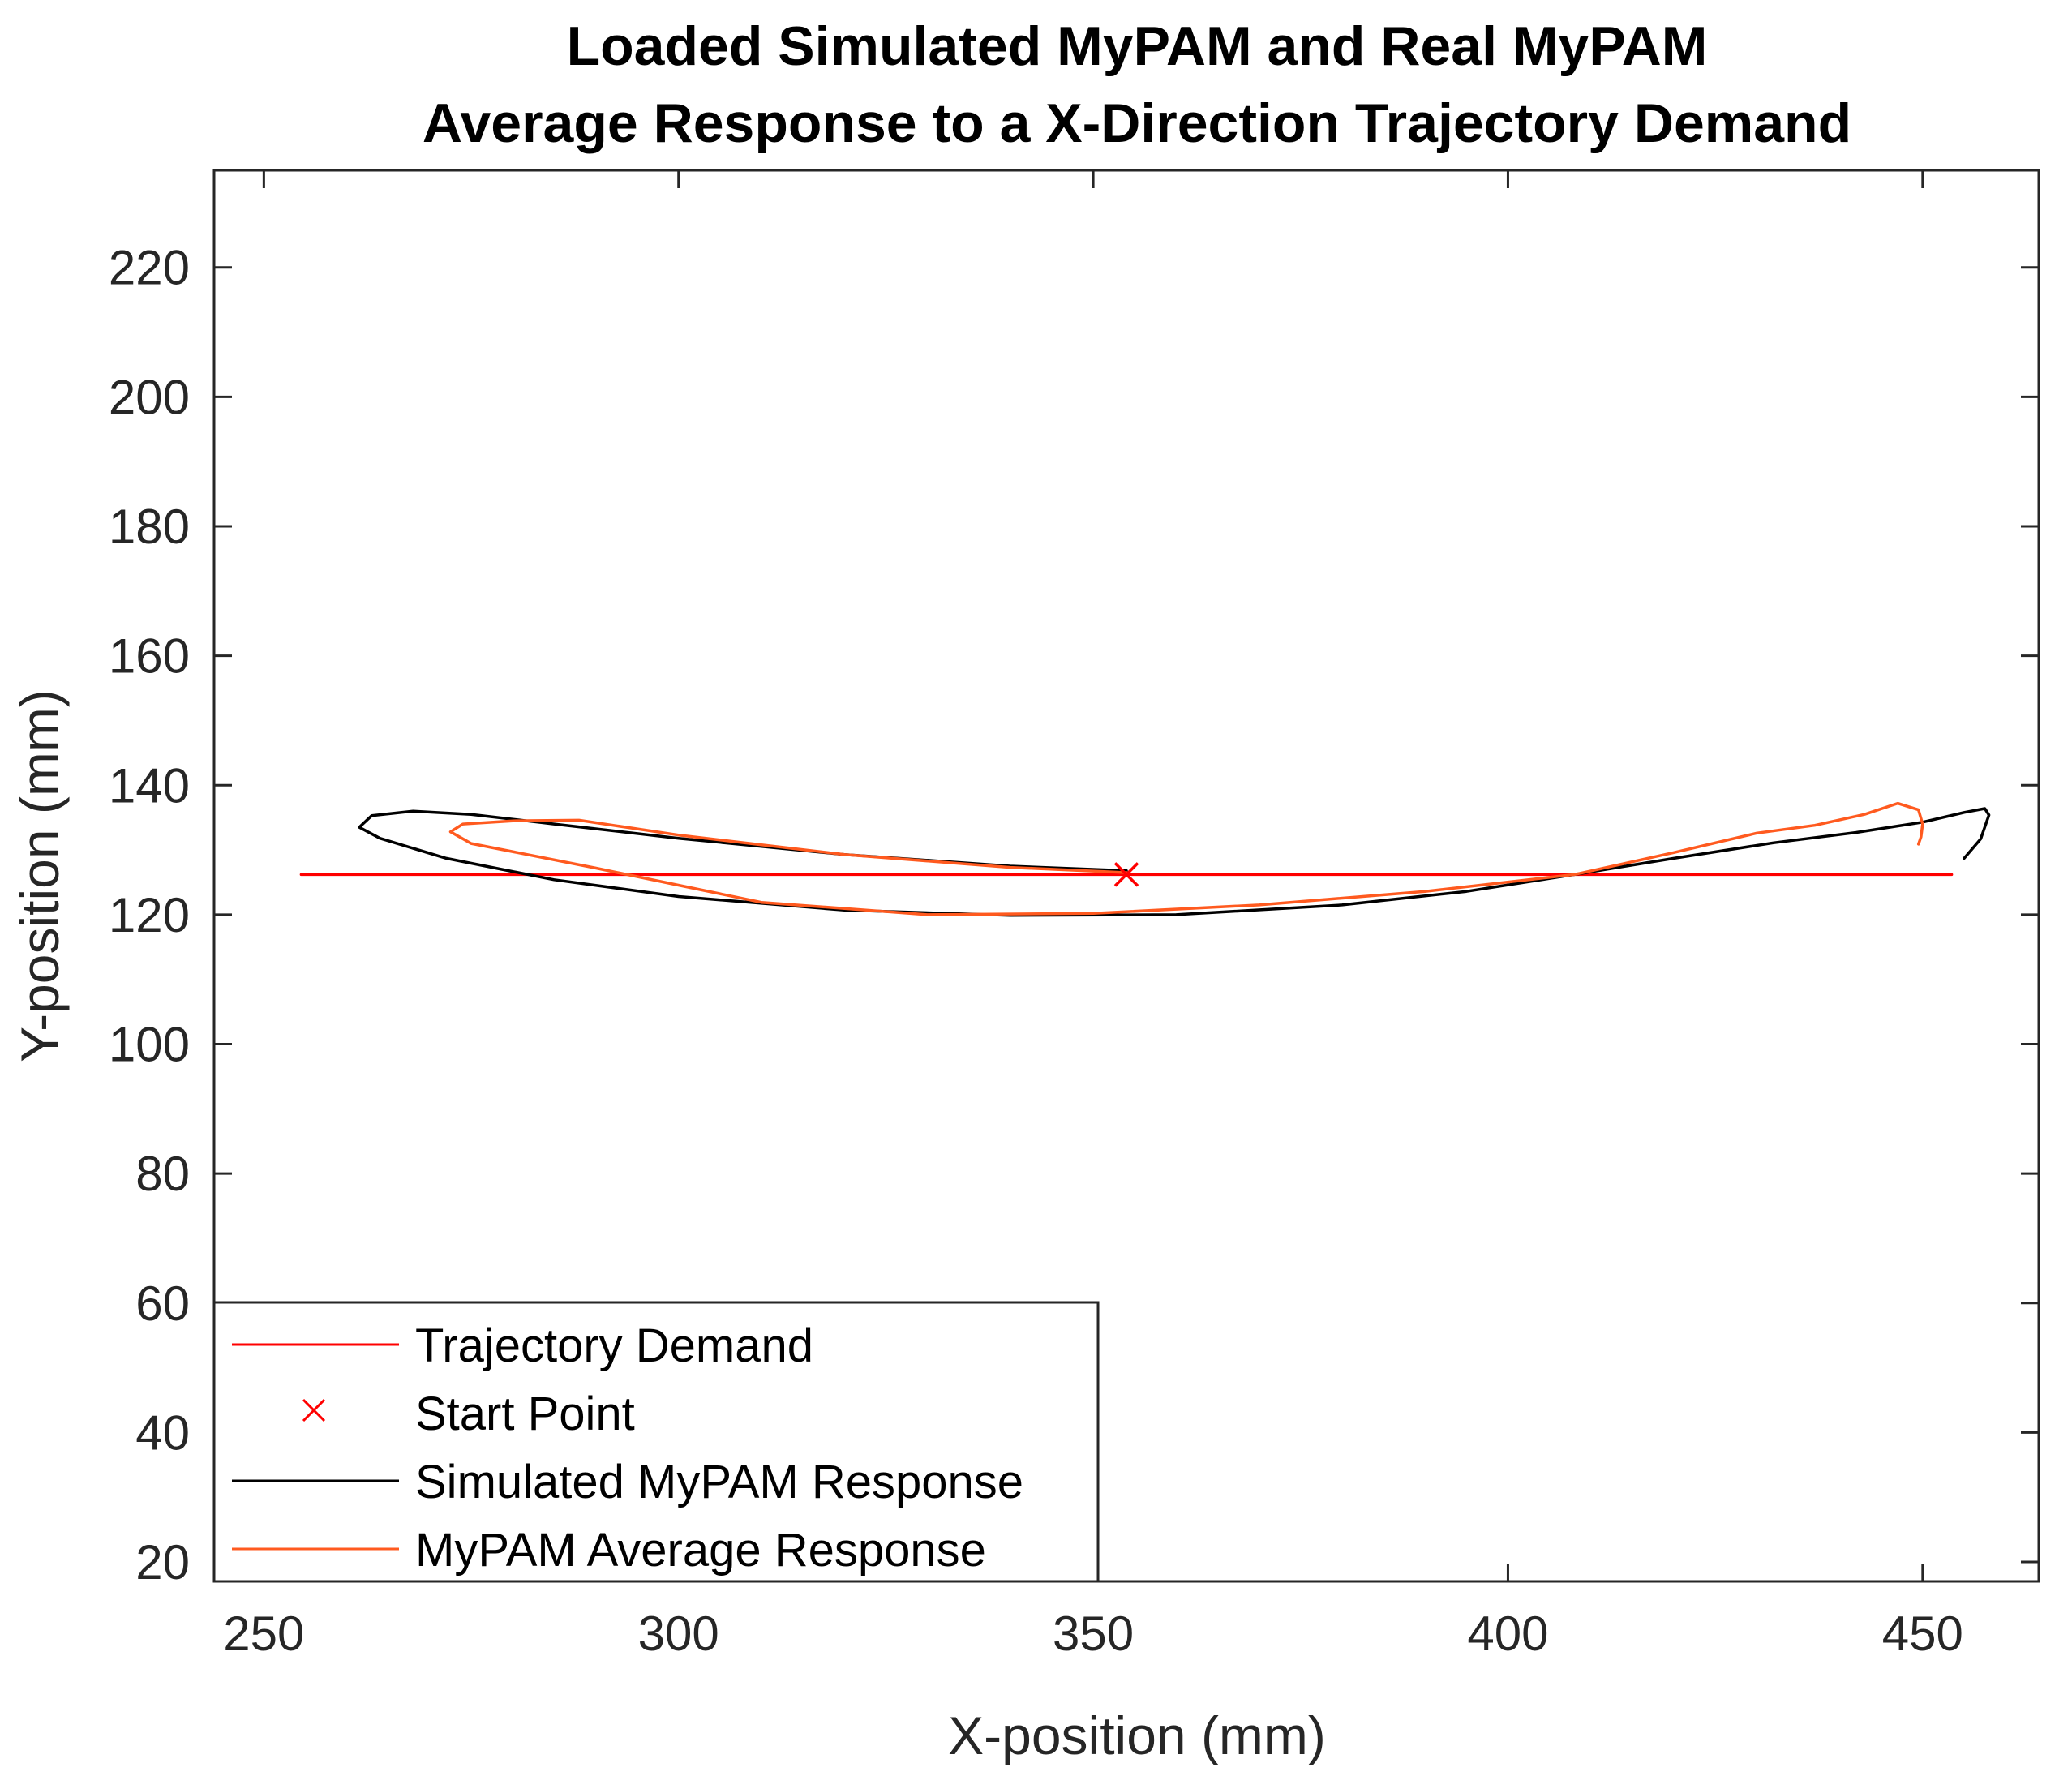 This screenshot has width=2072, height=1776. I want to click on legend-label-simulated-response: Simulated MyPAM Response, so click(719, 1482).